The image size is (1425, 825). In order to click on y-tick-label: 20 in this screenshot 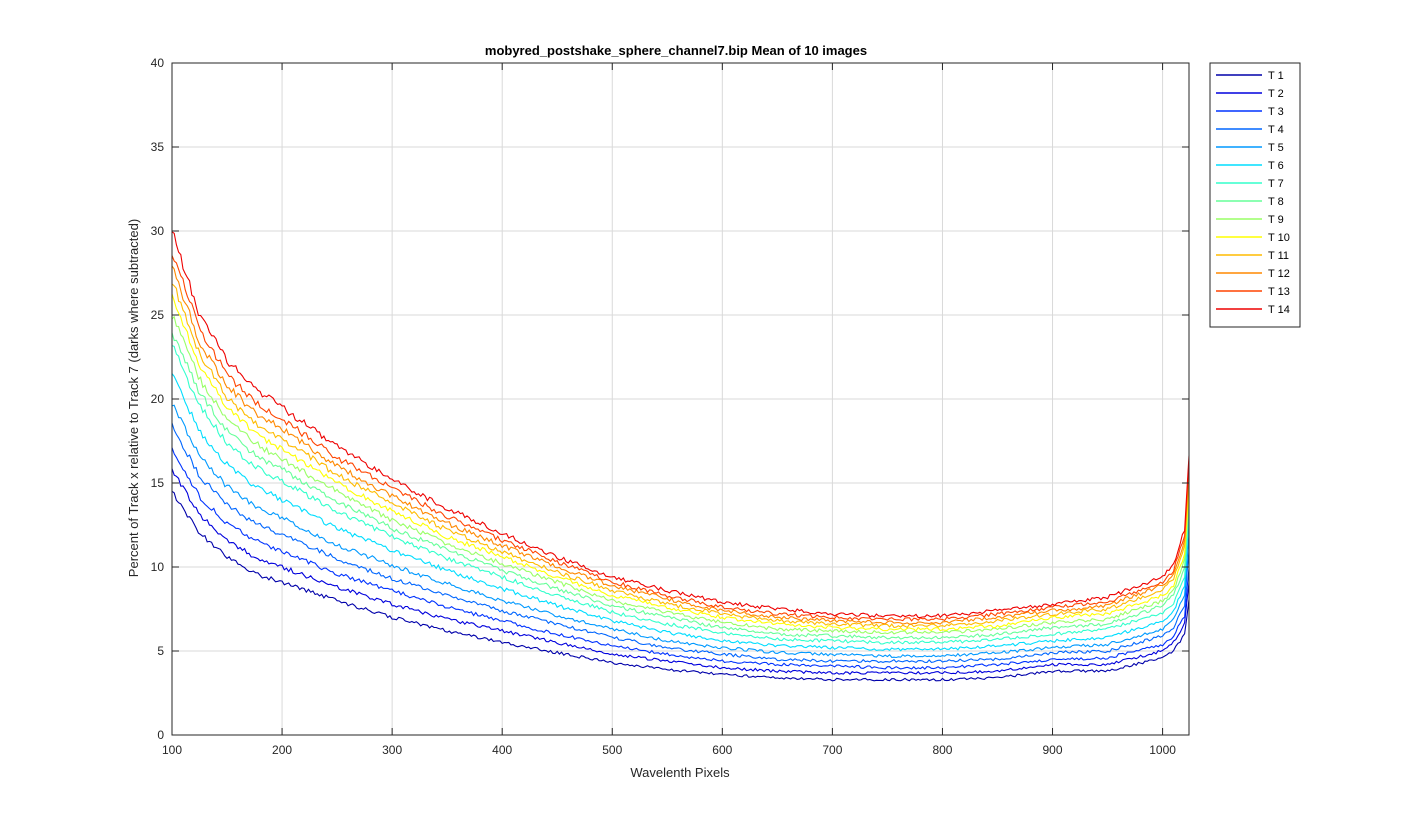, I will do `click(158, 399)`.